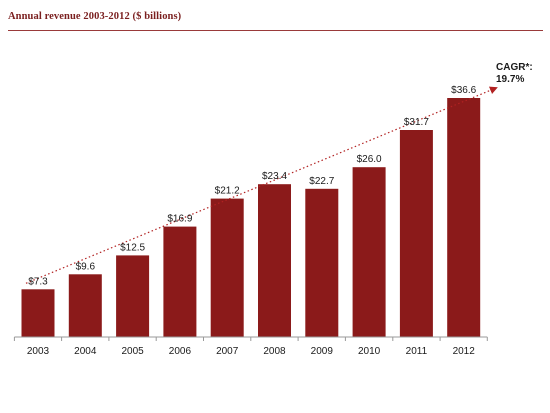 The height and width of the screenshot is (413, 550). What do you see at coordinates (416, 122) in the screenshot?
I see `value-label-2011: $31.7` at bounding box center [416, 122].